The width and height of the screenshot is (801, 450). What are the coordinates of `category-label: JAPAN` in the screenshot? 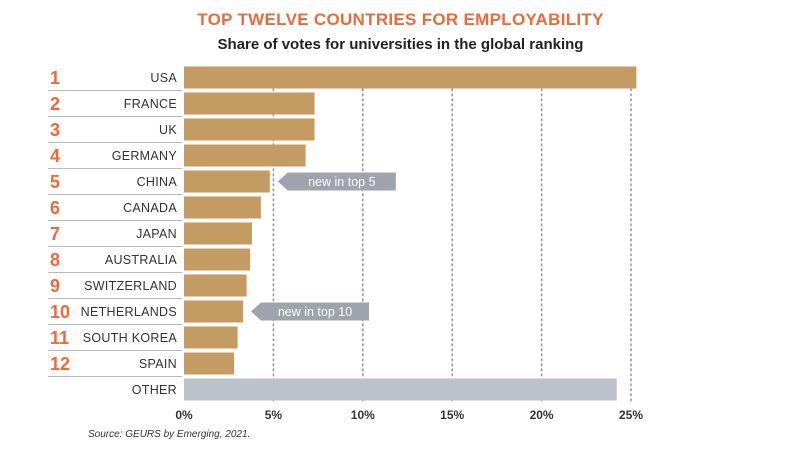 It's located at (156, 234).